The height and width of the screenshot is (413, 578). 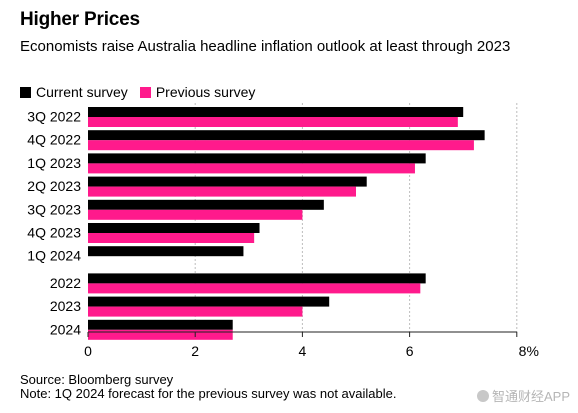 What do you see at coordinates (54, 163) in the screenshot?
I see `category-label: 1Q 2023` at bounding box center [54, 163].